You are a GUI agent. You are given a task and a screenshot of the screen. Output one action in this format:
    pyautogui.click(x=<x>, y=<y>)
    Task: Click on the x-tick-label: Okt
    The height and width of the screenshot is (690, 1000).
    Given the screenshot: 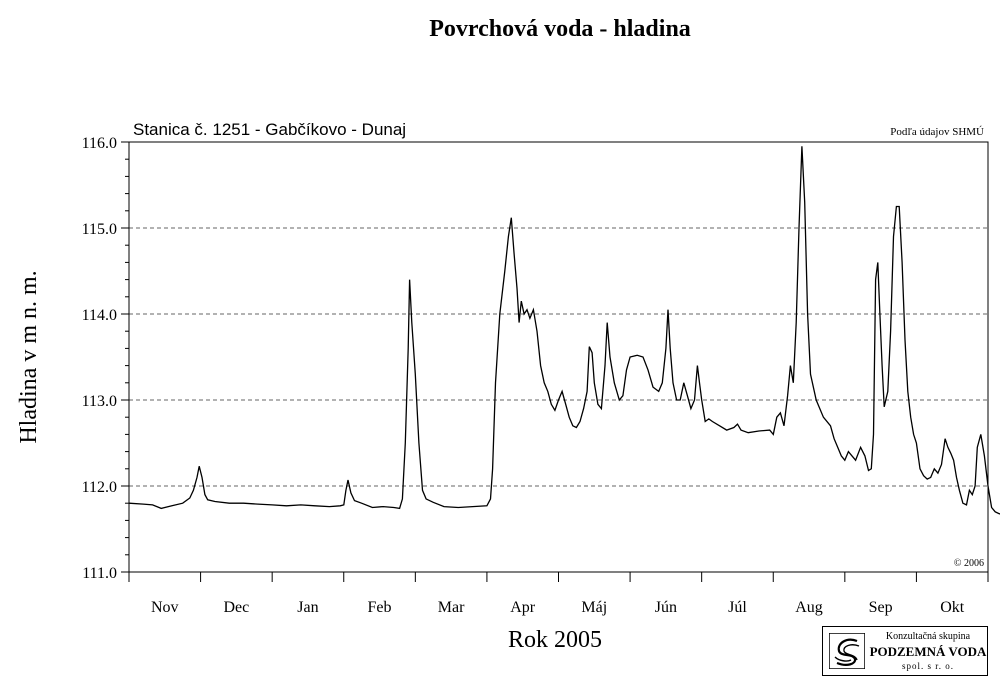 What is the action you would take?
    pyautogui.click(x=952, y=607)
    